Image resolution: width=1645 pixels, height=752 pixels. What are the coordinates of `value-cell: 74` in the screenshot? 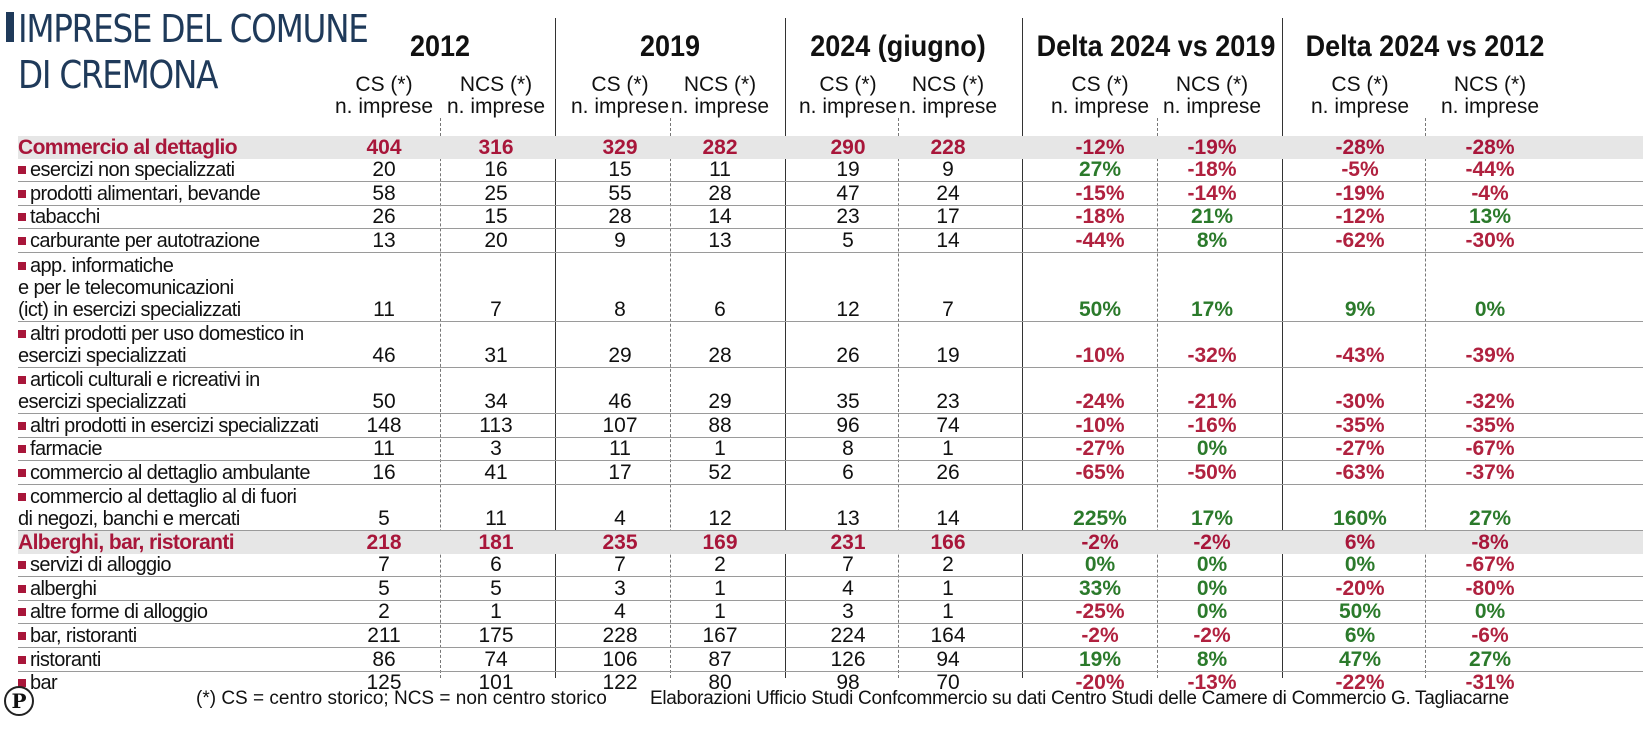 It's located at (496, 659).